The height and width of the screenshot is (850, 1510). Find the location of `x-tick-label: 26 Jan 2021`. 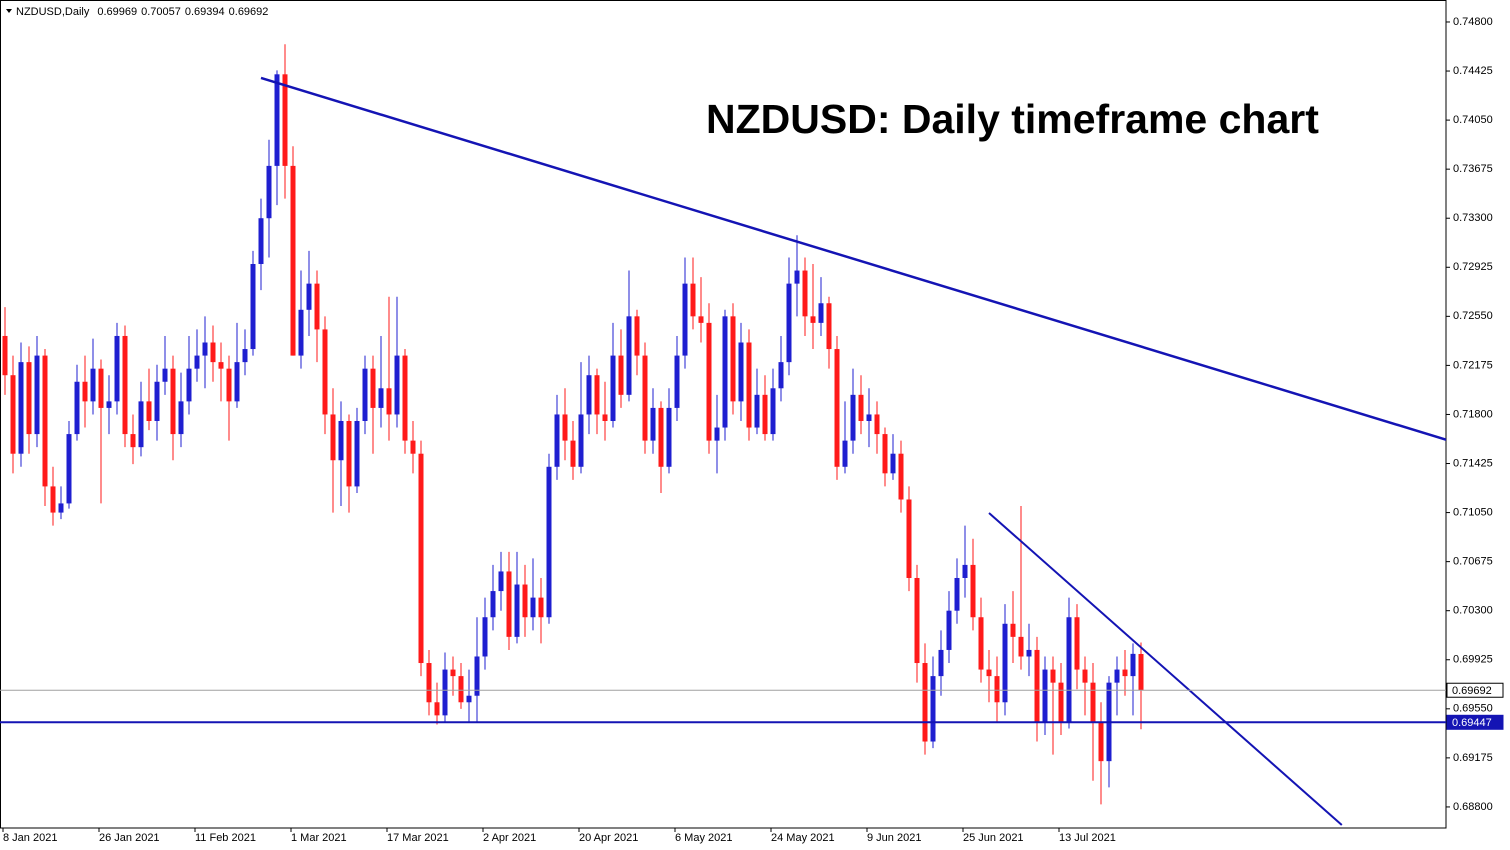

x-tick-label: 26 Jan 2021 is located at coordinates (129, 838).